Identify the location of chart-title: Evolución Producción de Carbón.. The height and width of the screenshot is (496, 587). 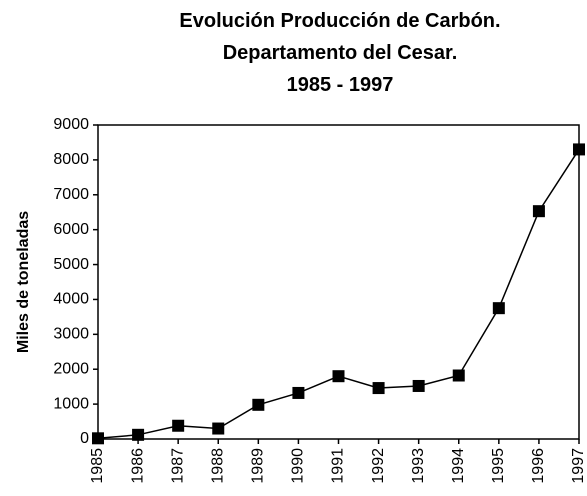
(339, 21).